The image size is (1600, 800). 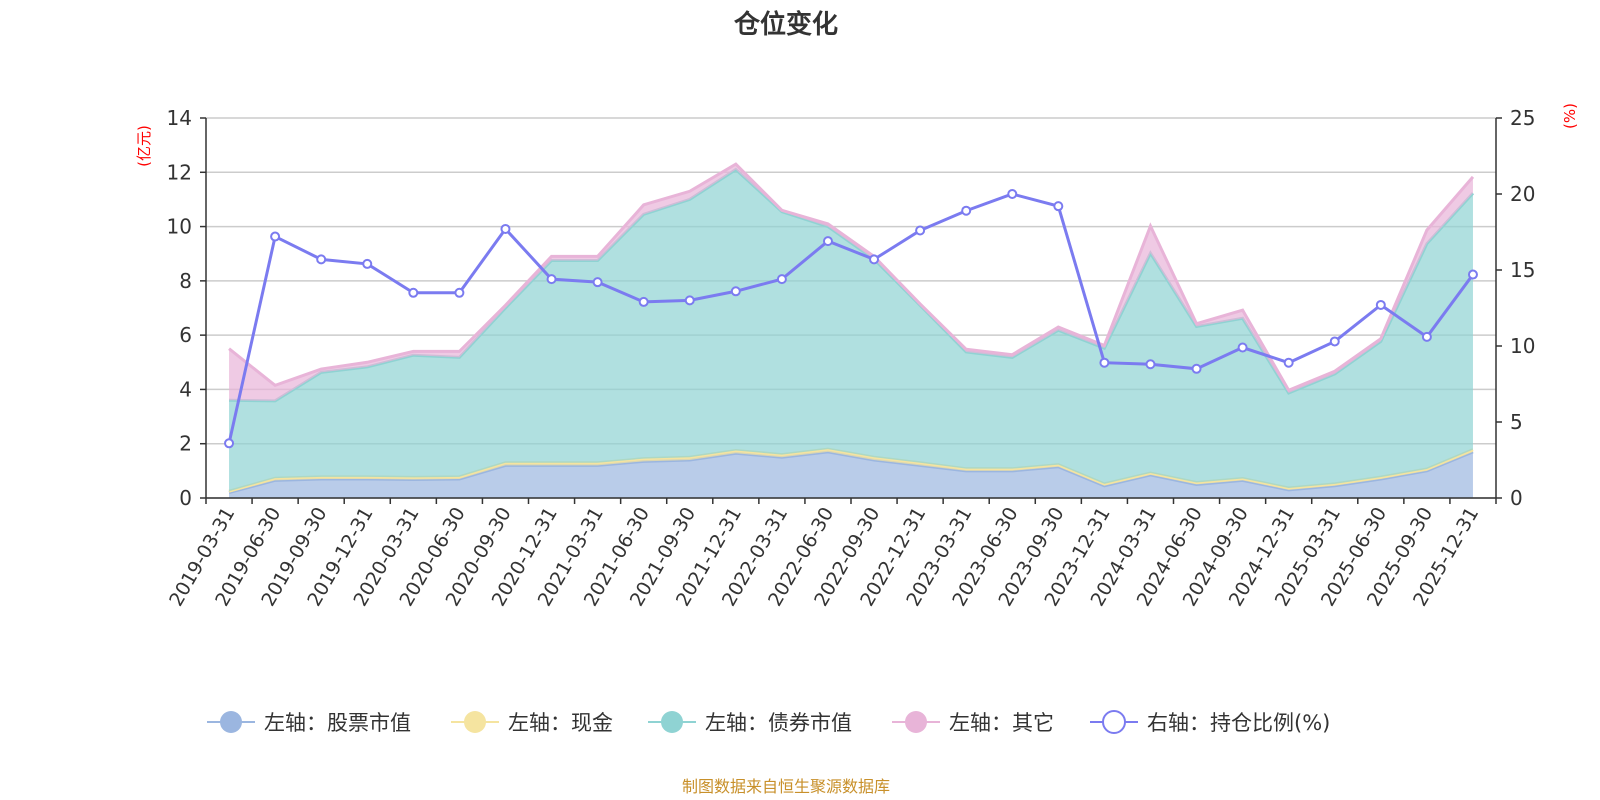 What do you see at coordinates (185, 389) in the screenshot?
I see `left-tick-label: 4` at bounding box center [185, 389].